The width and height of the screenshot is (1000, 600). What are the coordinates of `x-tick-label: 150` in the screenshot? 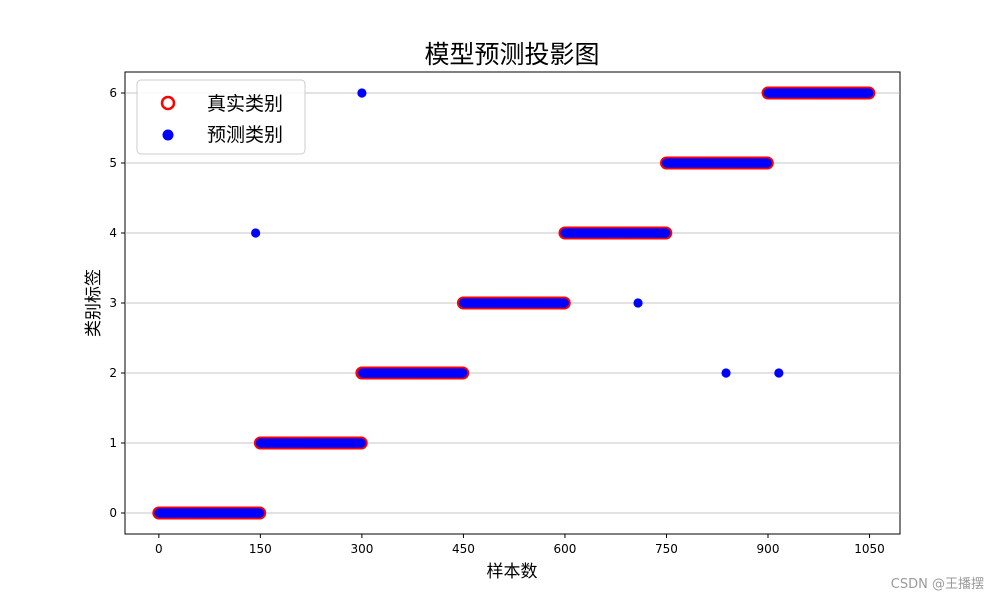 It's located at (260, 549).